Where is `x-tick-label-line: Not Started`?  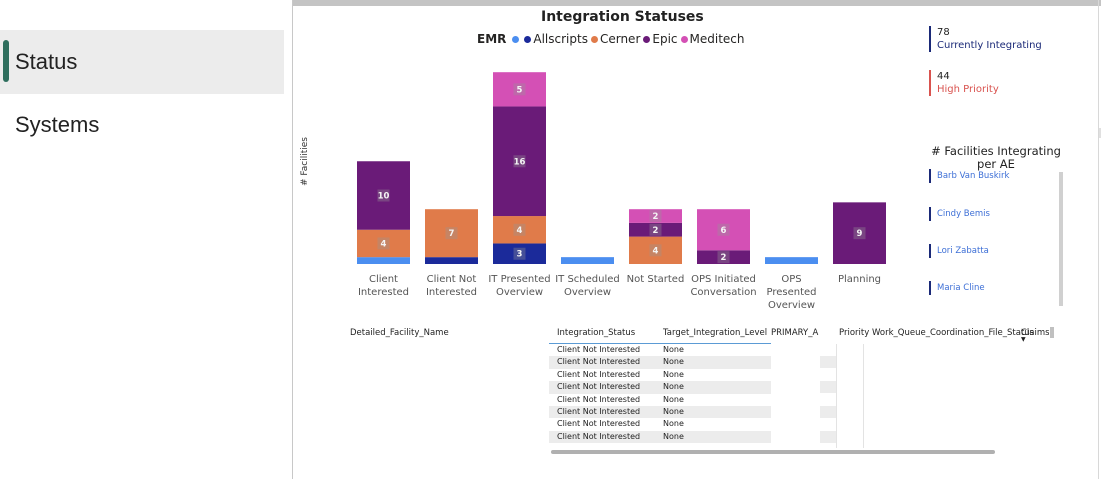
x-tick-label-line: Not Started is located at coordinates (655, 279).